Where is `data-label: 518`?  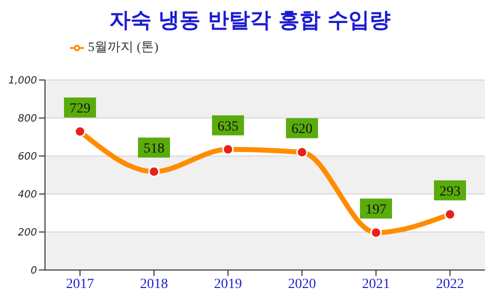 data-label: 518 is located at coordinates (154, 149).